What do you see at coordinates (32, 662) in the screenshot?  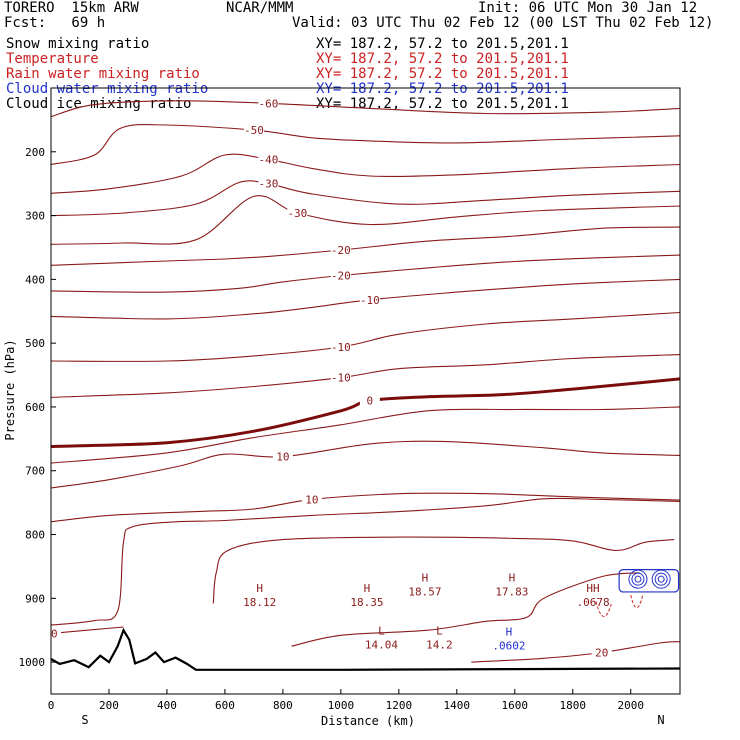 I see `y-tick-label: 1000` at bounding box center [32, 662].